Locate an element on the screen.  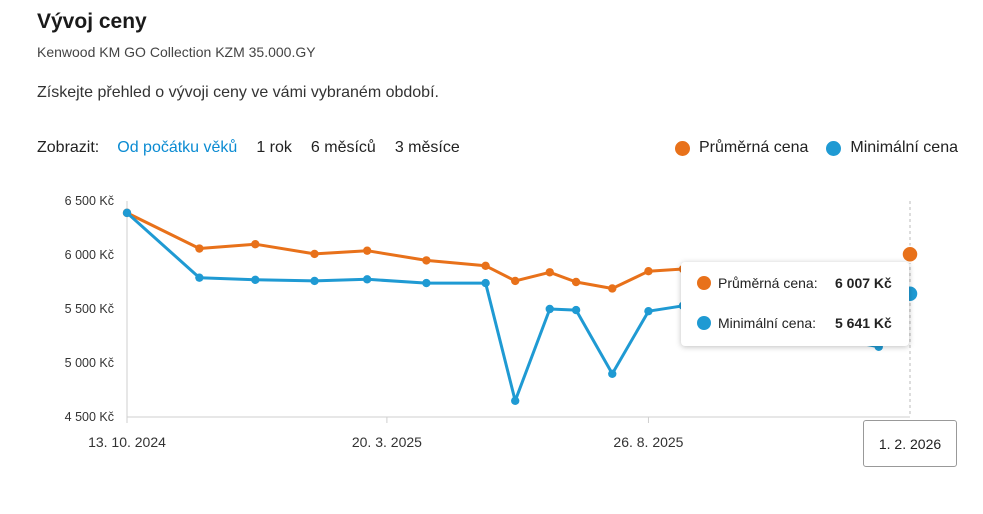
page-title: Vývoj ceny is located at coordinates (92, 21).